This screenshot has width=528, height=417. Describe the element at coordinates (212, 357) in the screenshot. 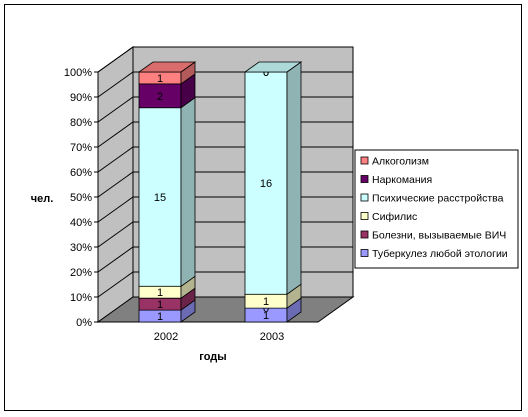

I see `x-axis-title: годы` at that location.